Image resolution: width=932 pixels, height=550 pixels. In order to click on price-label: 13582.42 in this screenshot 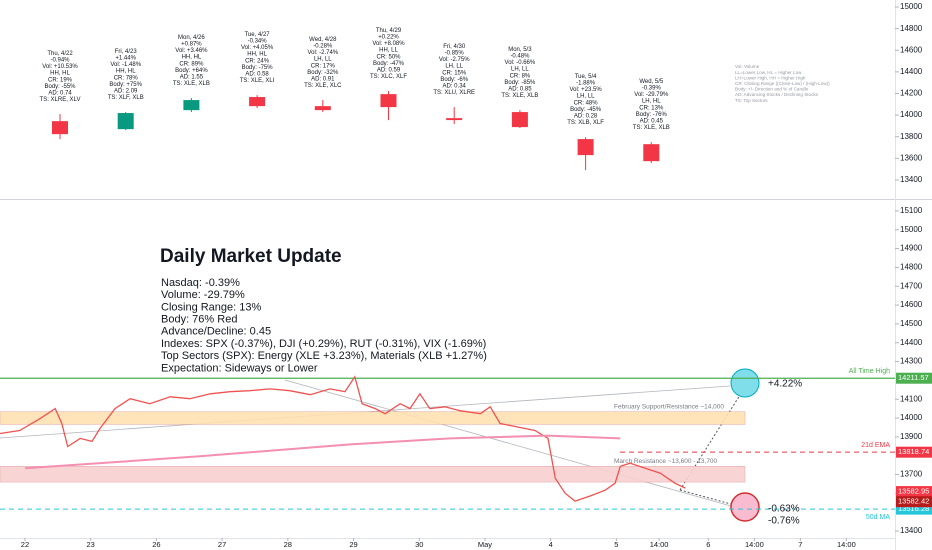, I will do `click(913, 501)`.